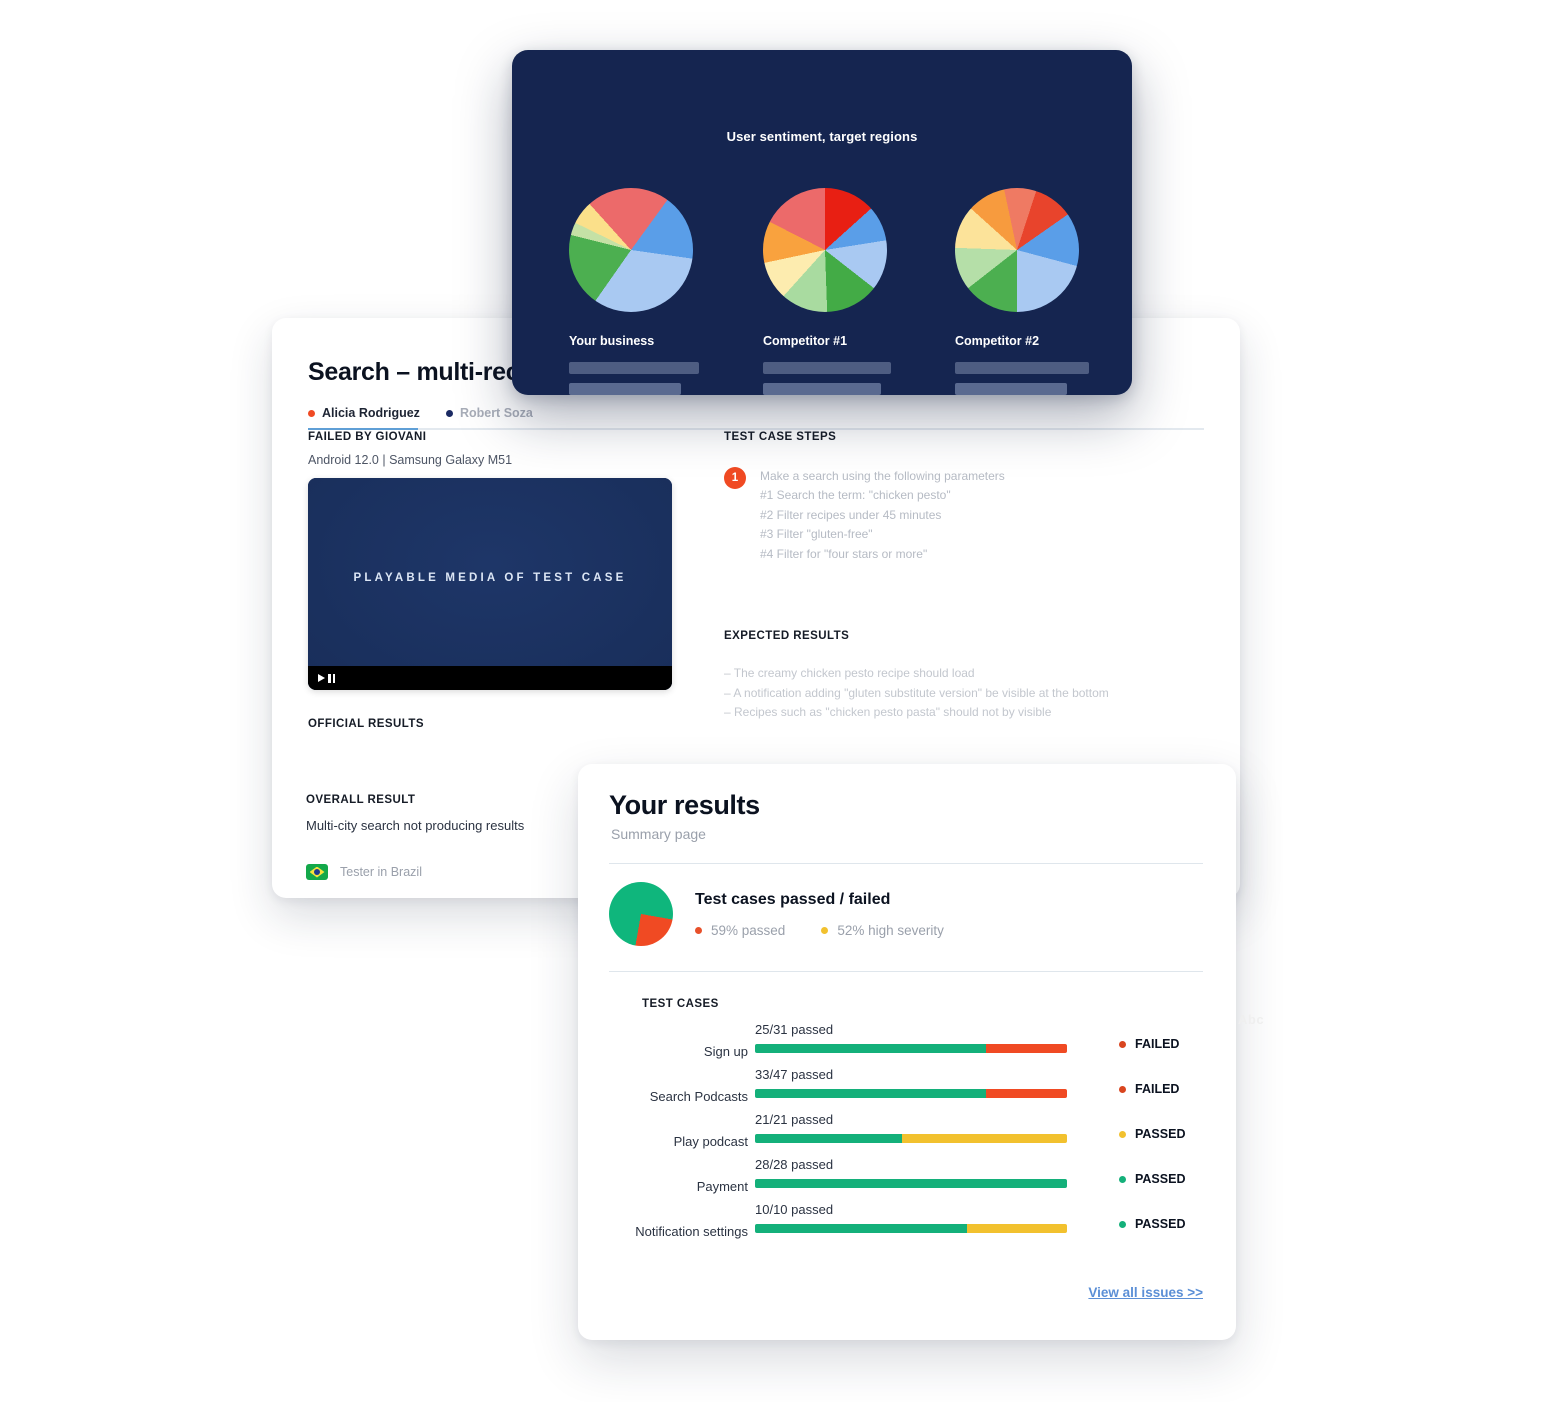  I want to click on expected-results-label: EXPECTED RESULTS, so click(787, 636).